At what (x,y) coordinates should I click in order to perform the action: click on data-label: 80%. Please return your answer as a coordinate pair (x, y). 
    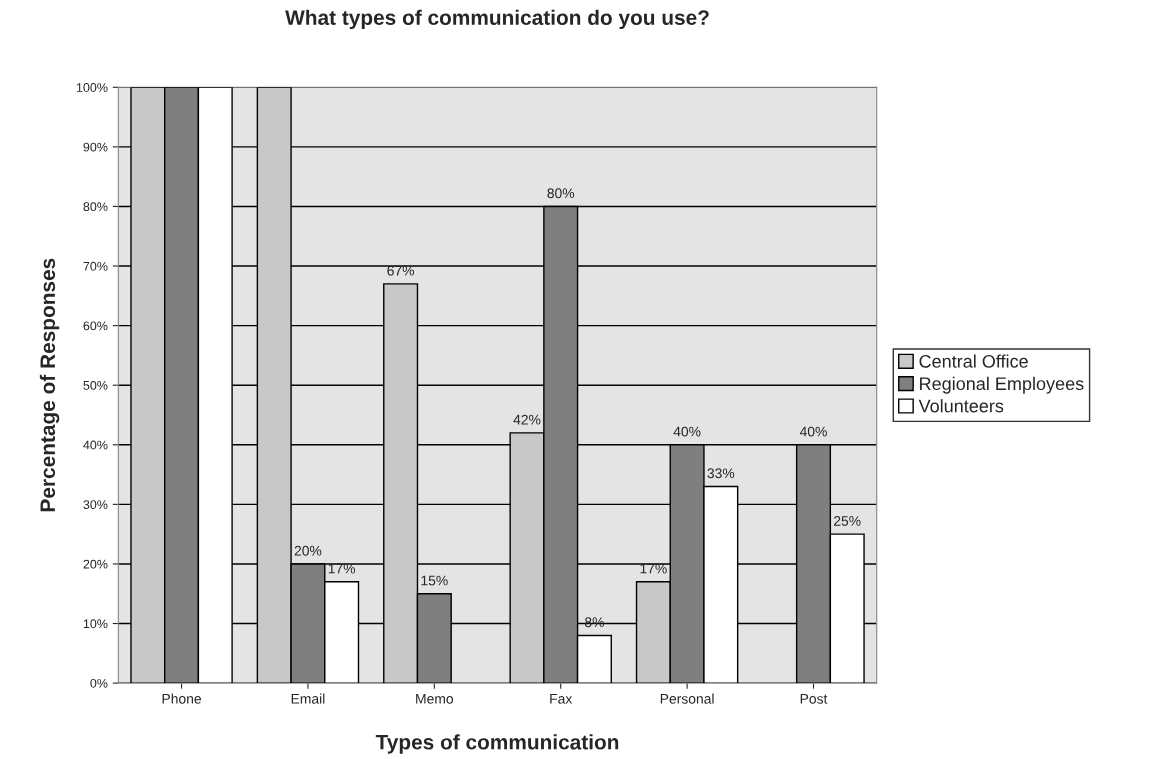
    Looking at the image, I should click on (561, 193).